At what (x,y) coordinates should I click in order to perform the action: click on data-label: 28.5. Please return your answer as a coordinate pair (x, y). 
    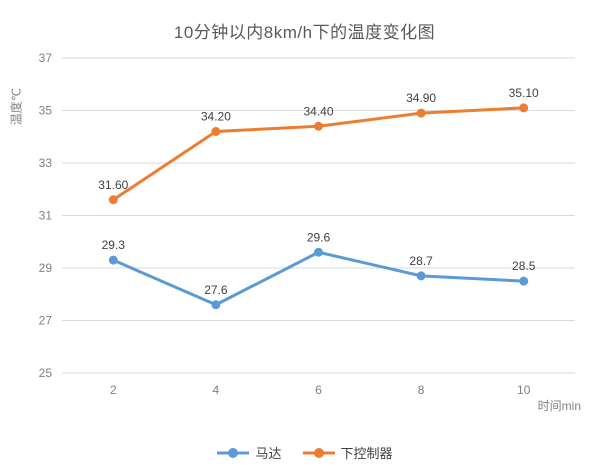
    Looking at the image, I should click on (524, 266).